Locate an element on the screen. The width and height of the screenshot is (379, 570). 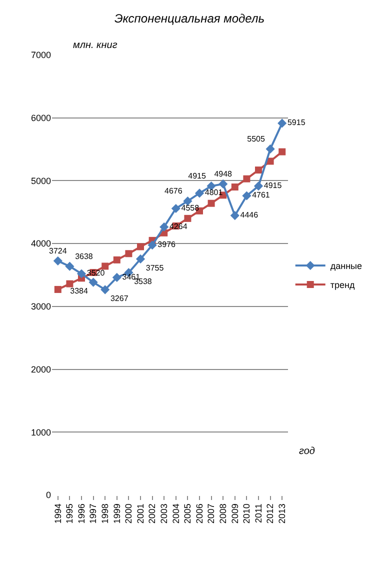
x-tick-label: 2007 is located at coordinates (211, 514).